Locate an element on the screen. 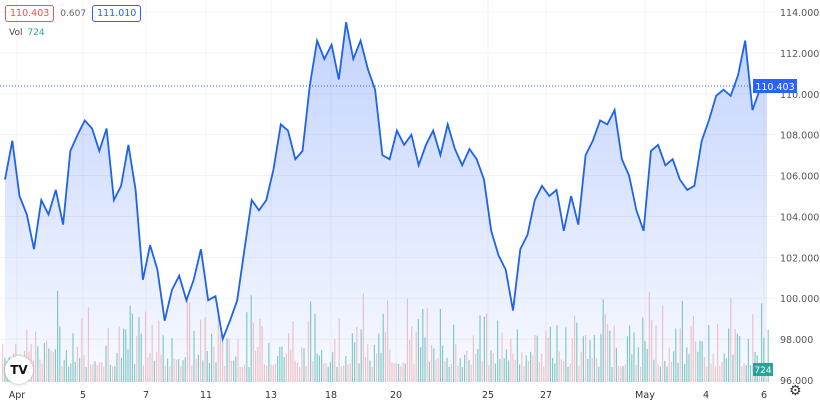  last-price-tag is located at coordinates (775, 86).